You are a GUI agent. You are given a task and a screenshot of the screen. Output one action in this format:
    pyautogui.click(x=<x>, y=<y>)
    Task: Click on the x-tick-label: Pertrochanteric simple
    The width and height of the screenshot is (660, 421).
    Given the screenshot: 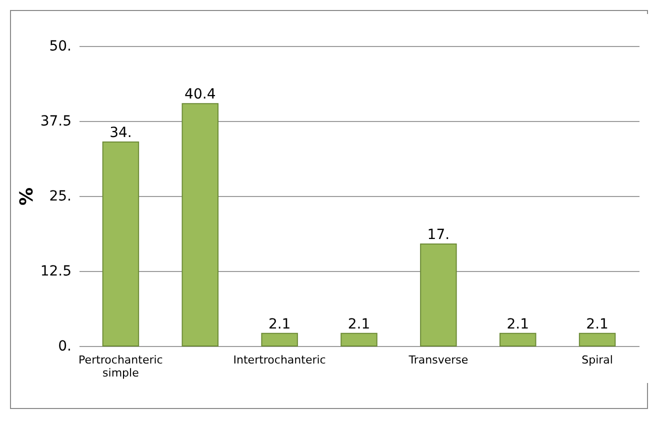 What is the action you would take?
    pyautogui.click(x=120, y=367)
    